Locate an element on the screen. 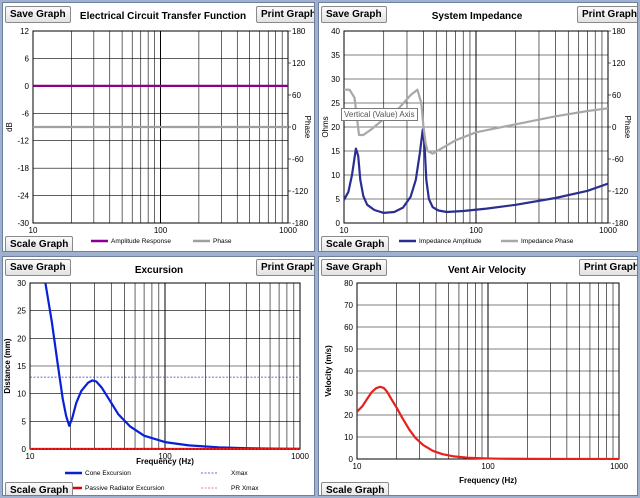  legend-label: Xmax is located at coordinates (239, 473).